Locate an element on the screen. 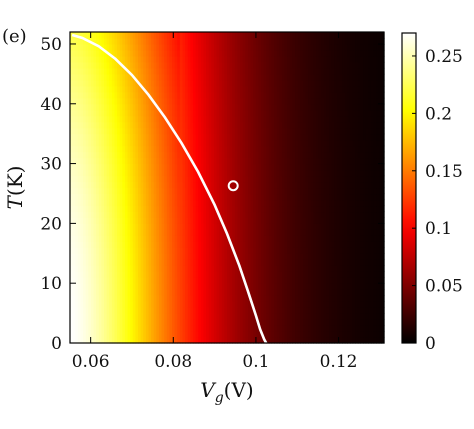  colorbar: 0 0.05 0.1 0.15 0.2 0.25 is located at coordinates (432, 193).